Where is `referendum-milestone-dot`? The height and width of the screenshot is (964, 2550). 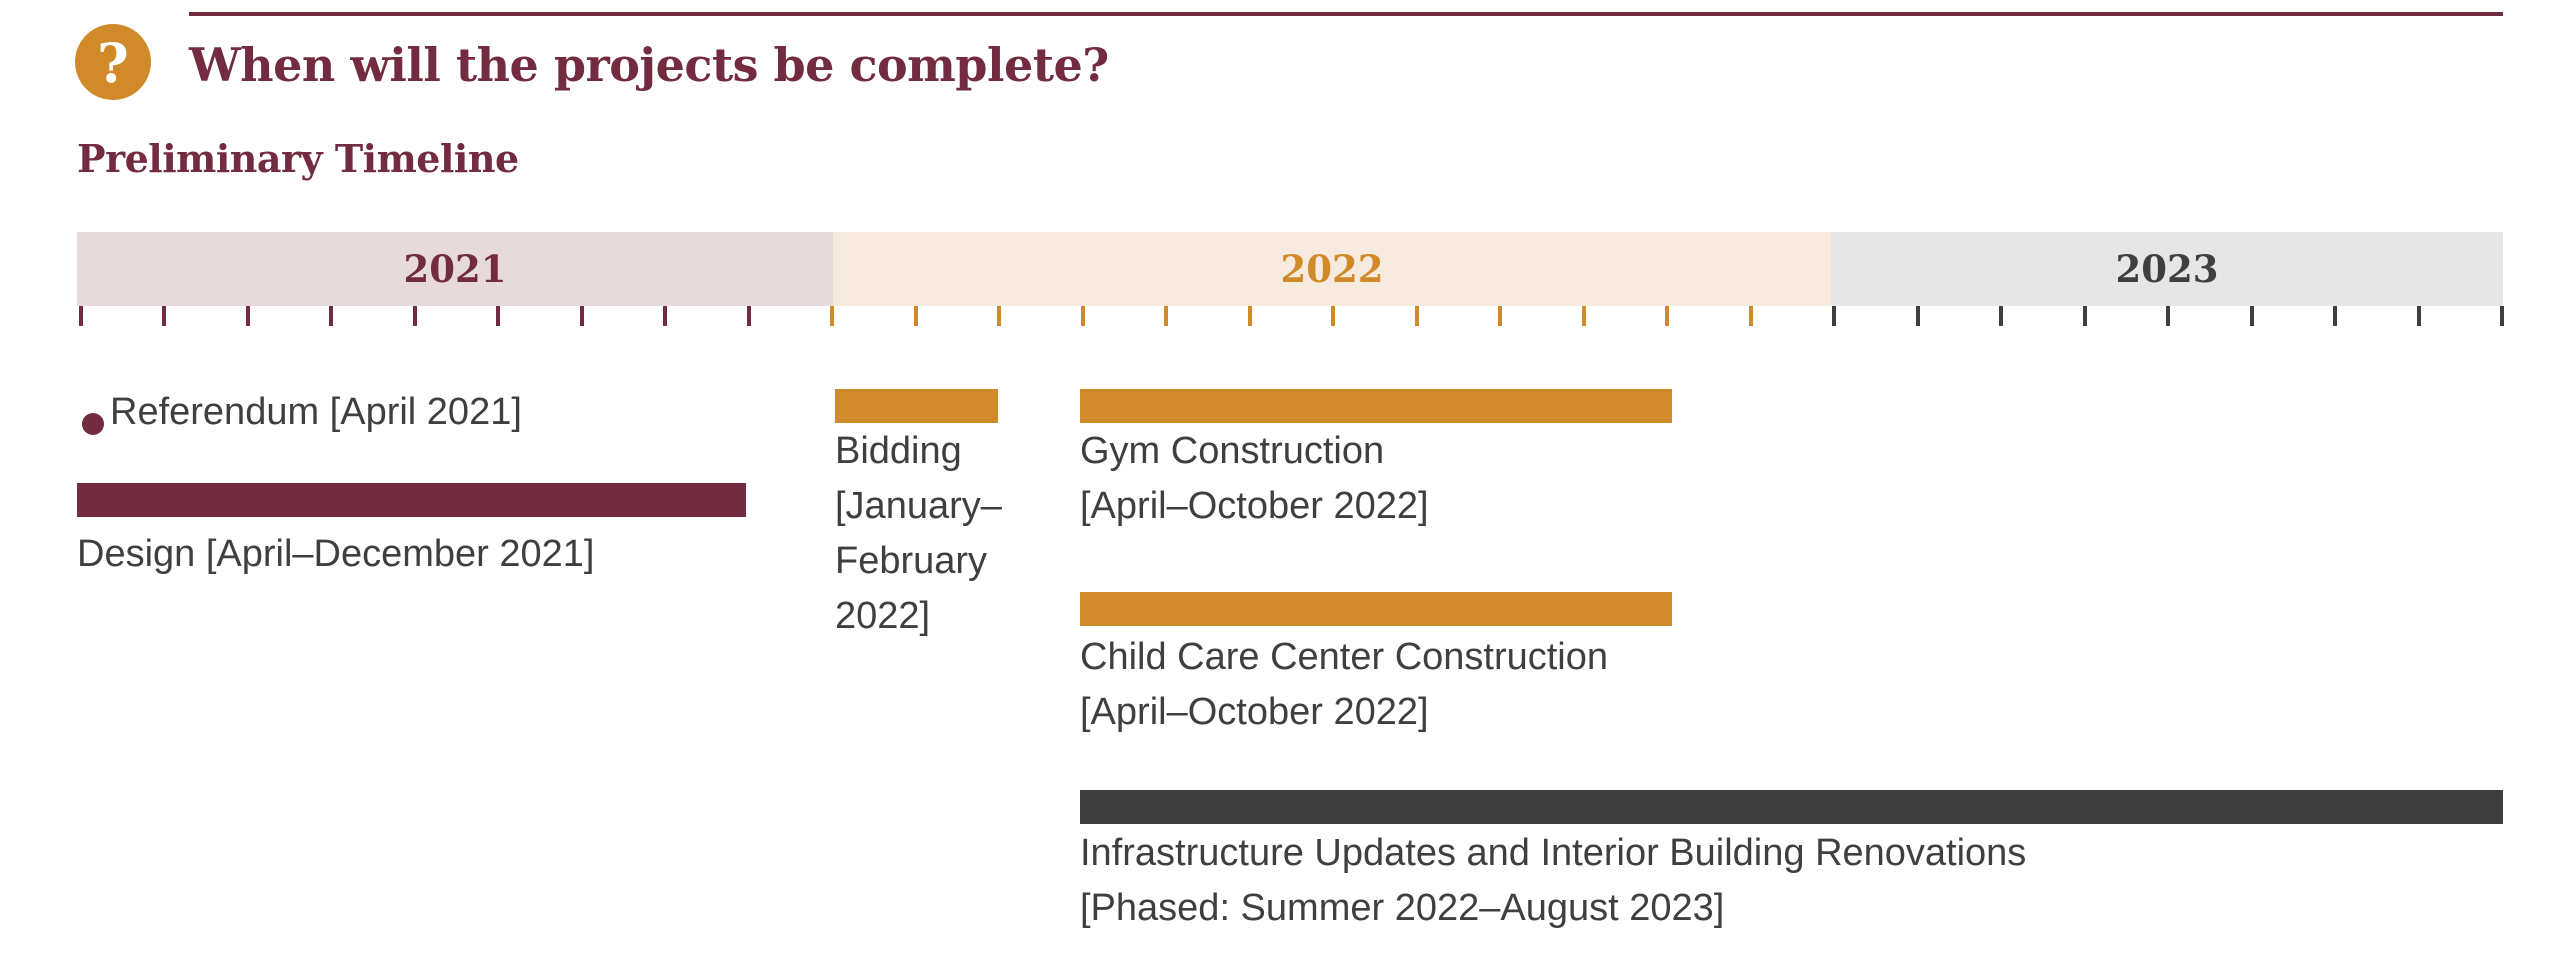 referendum-milestone-dot is located at coordinates (93, 424).